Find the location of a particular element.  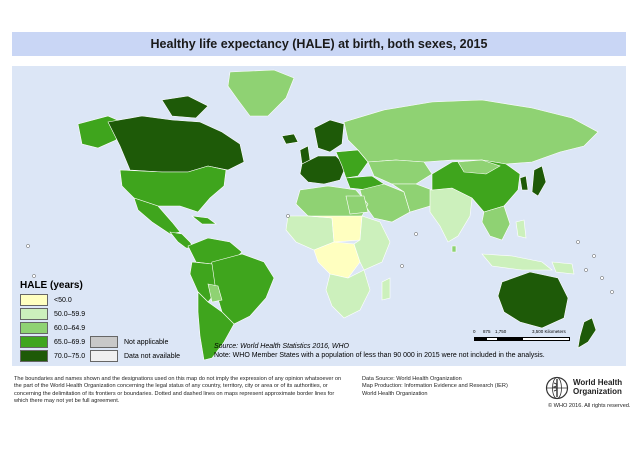

legend-label: 70.0–75.0 is located at coordinates (70, 356).